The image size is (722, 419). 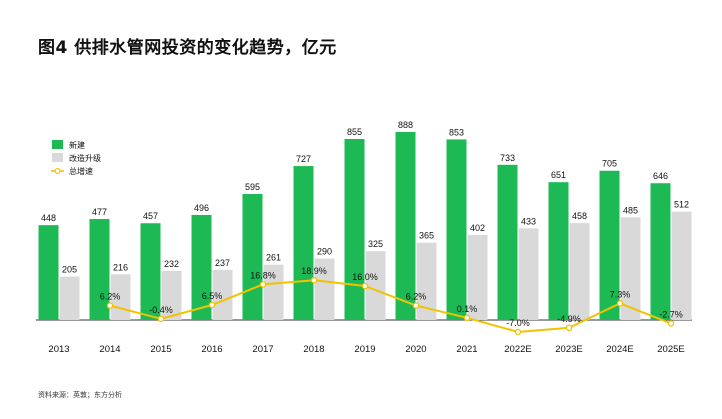 What do you see at coordinates (354, 229) in the screenshot?
I see `bar-new-2019` at bounding box center [354, 229].